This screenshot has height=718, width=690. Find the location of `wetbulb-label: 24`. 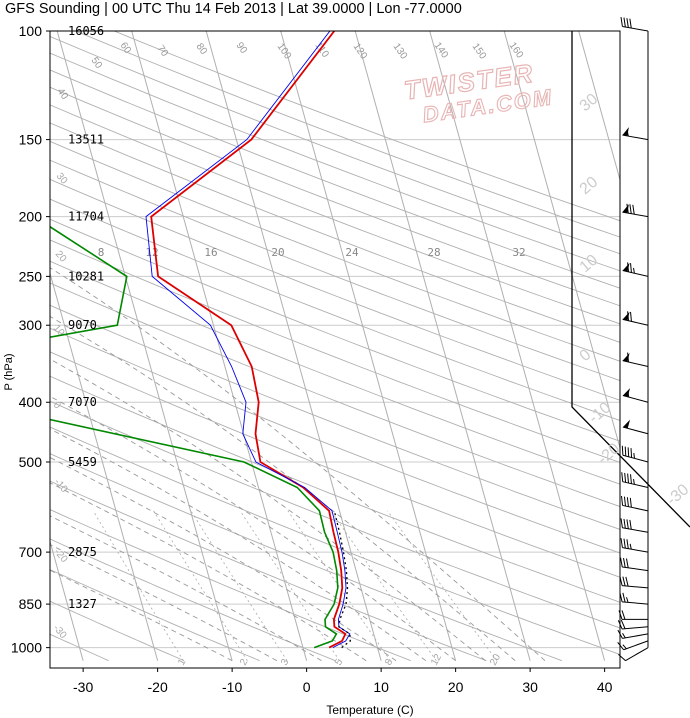

wetbulb-label: 24 is located at coordinates (352, 252).